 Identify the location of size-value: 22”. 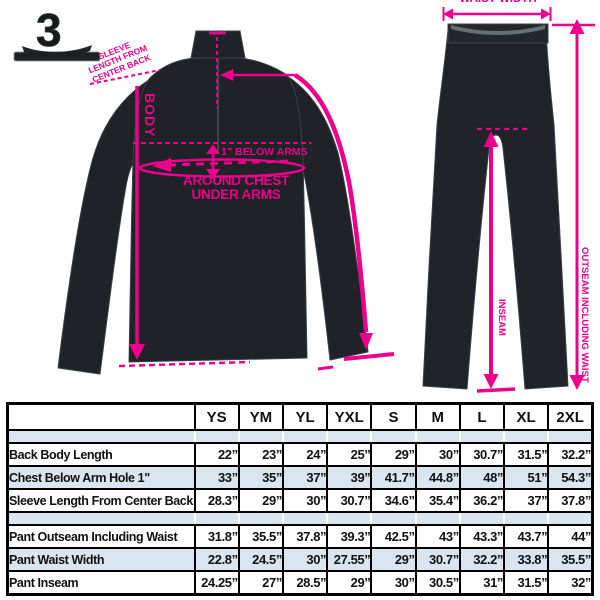
(216, 454).